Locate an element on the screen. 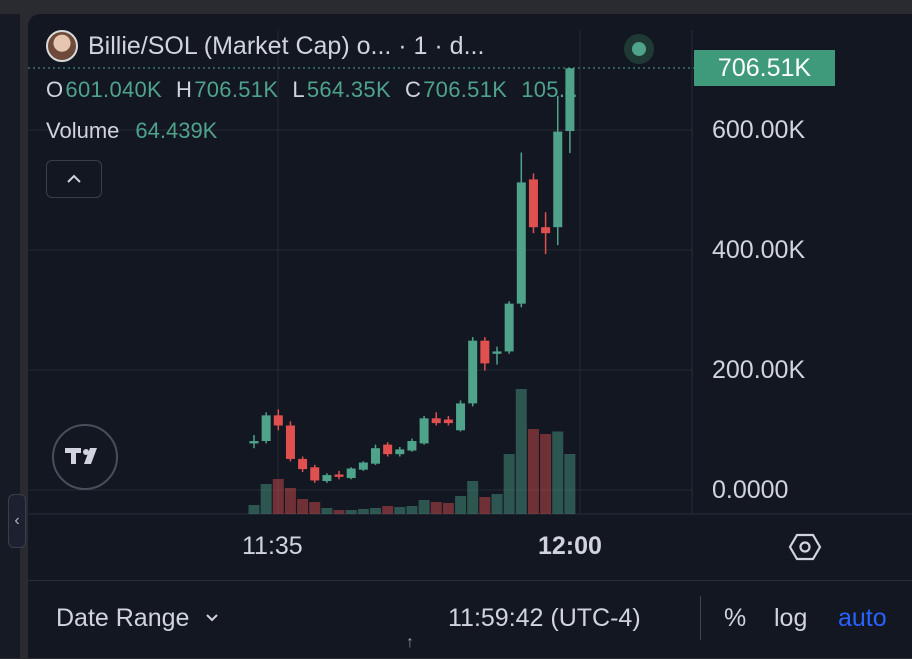 The height and width of the screenshot is (659, 912). bottom-toolbar is located at coordinates (470, 619).